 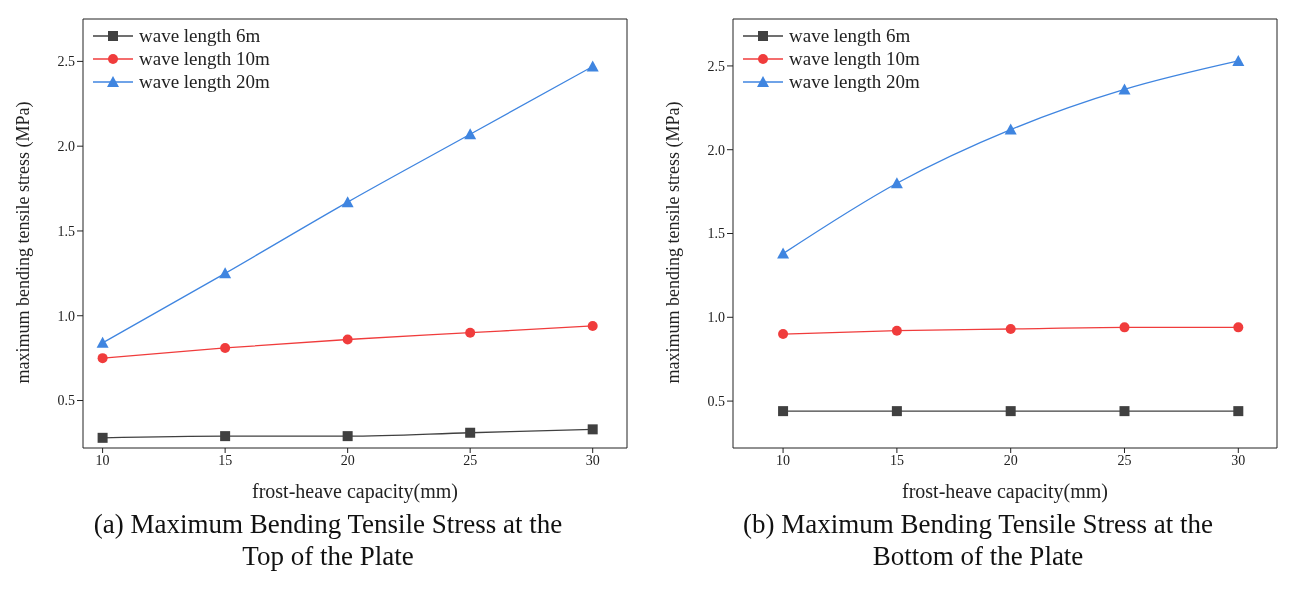 I want to click on text: (b) Maximum Bending Tensile Stress at the Bottom of the Plate, so click(x=978, y=540).